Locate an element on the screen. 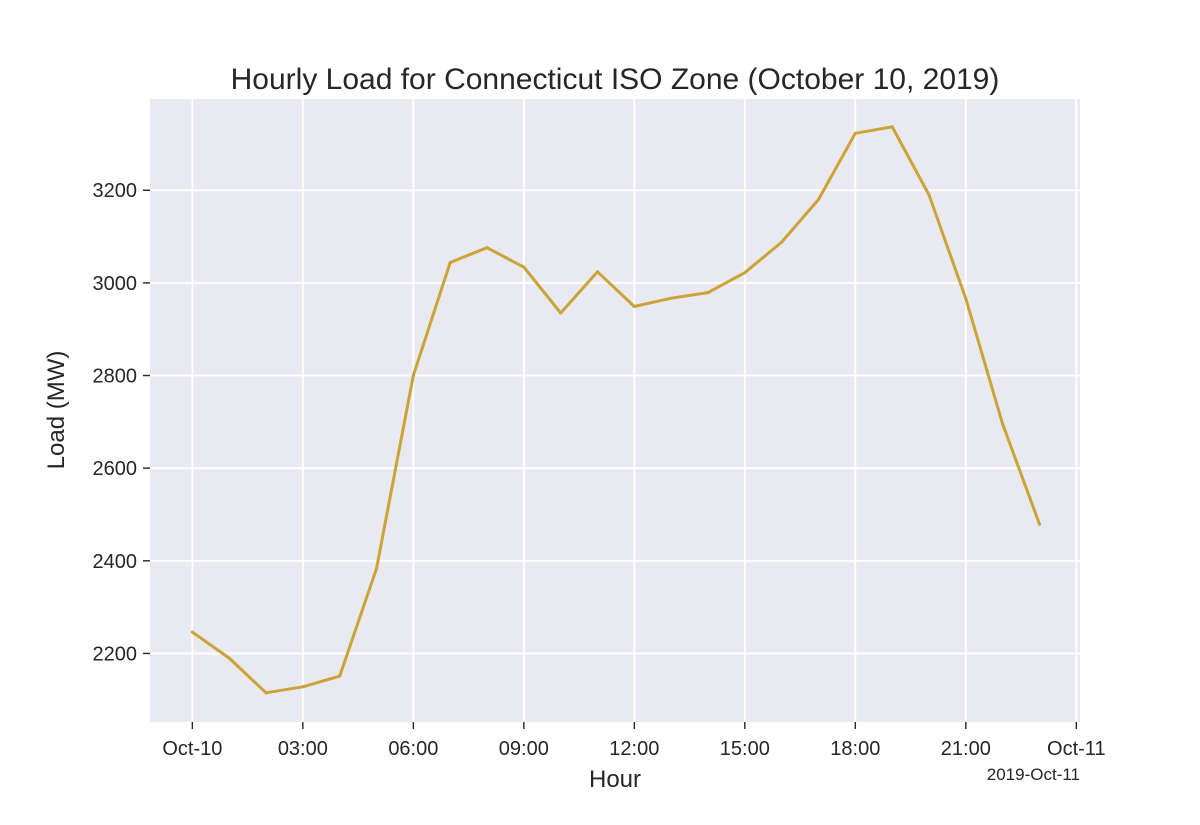 The height and width of the screenshot is (825, 1200). x-tick-label: 06:00 is located at coordinates (413, 749).